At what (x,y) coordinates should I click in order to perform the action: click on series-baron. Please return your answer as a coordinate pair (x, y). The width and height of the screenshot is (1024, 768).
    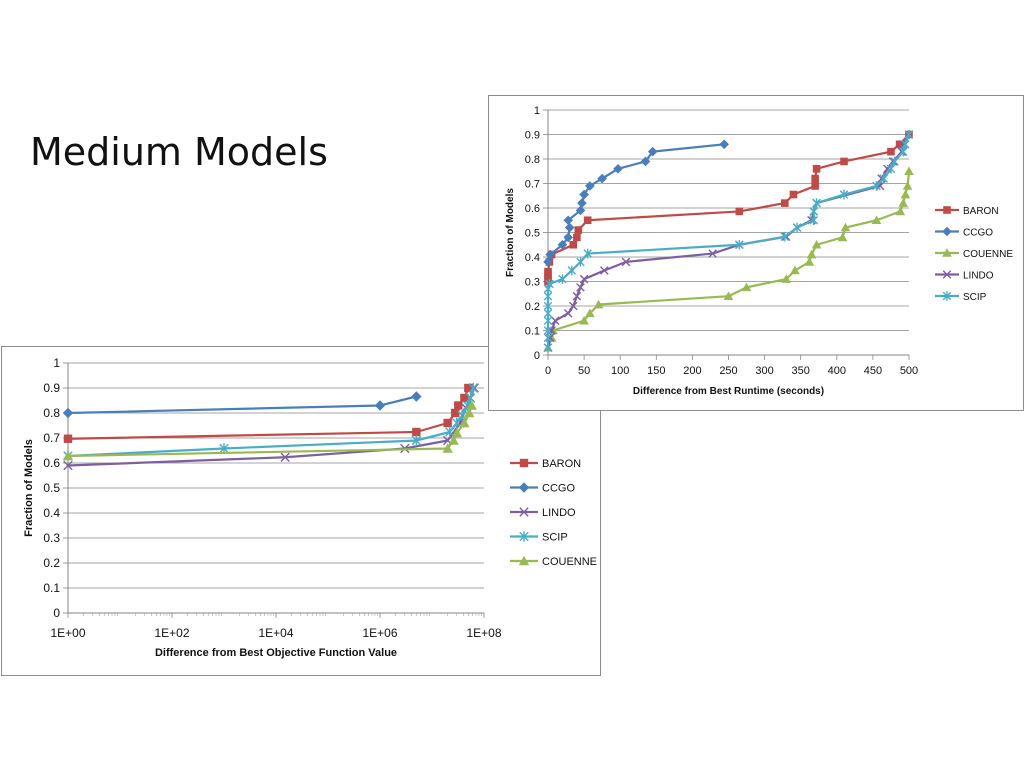
    Looking at the image, I should click on (728, 208).